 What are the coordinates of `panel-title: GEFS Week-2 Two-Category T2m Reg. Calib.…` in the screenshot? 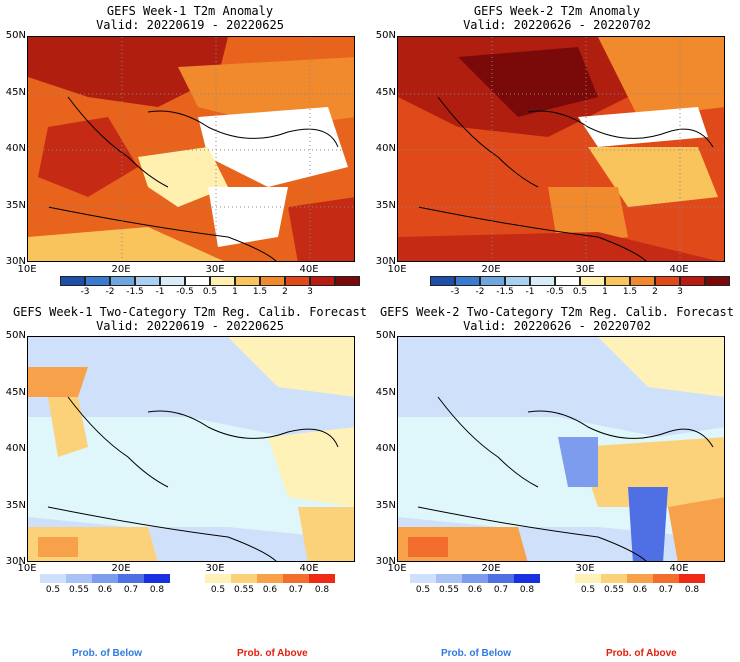 It's located at (556, 312).